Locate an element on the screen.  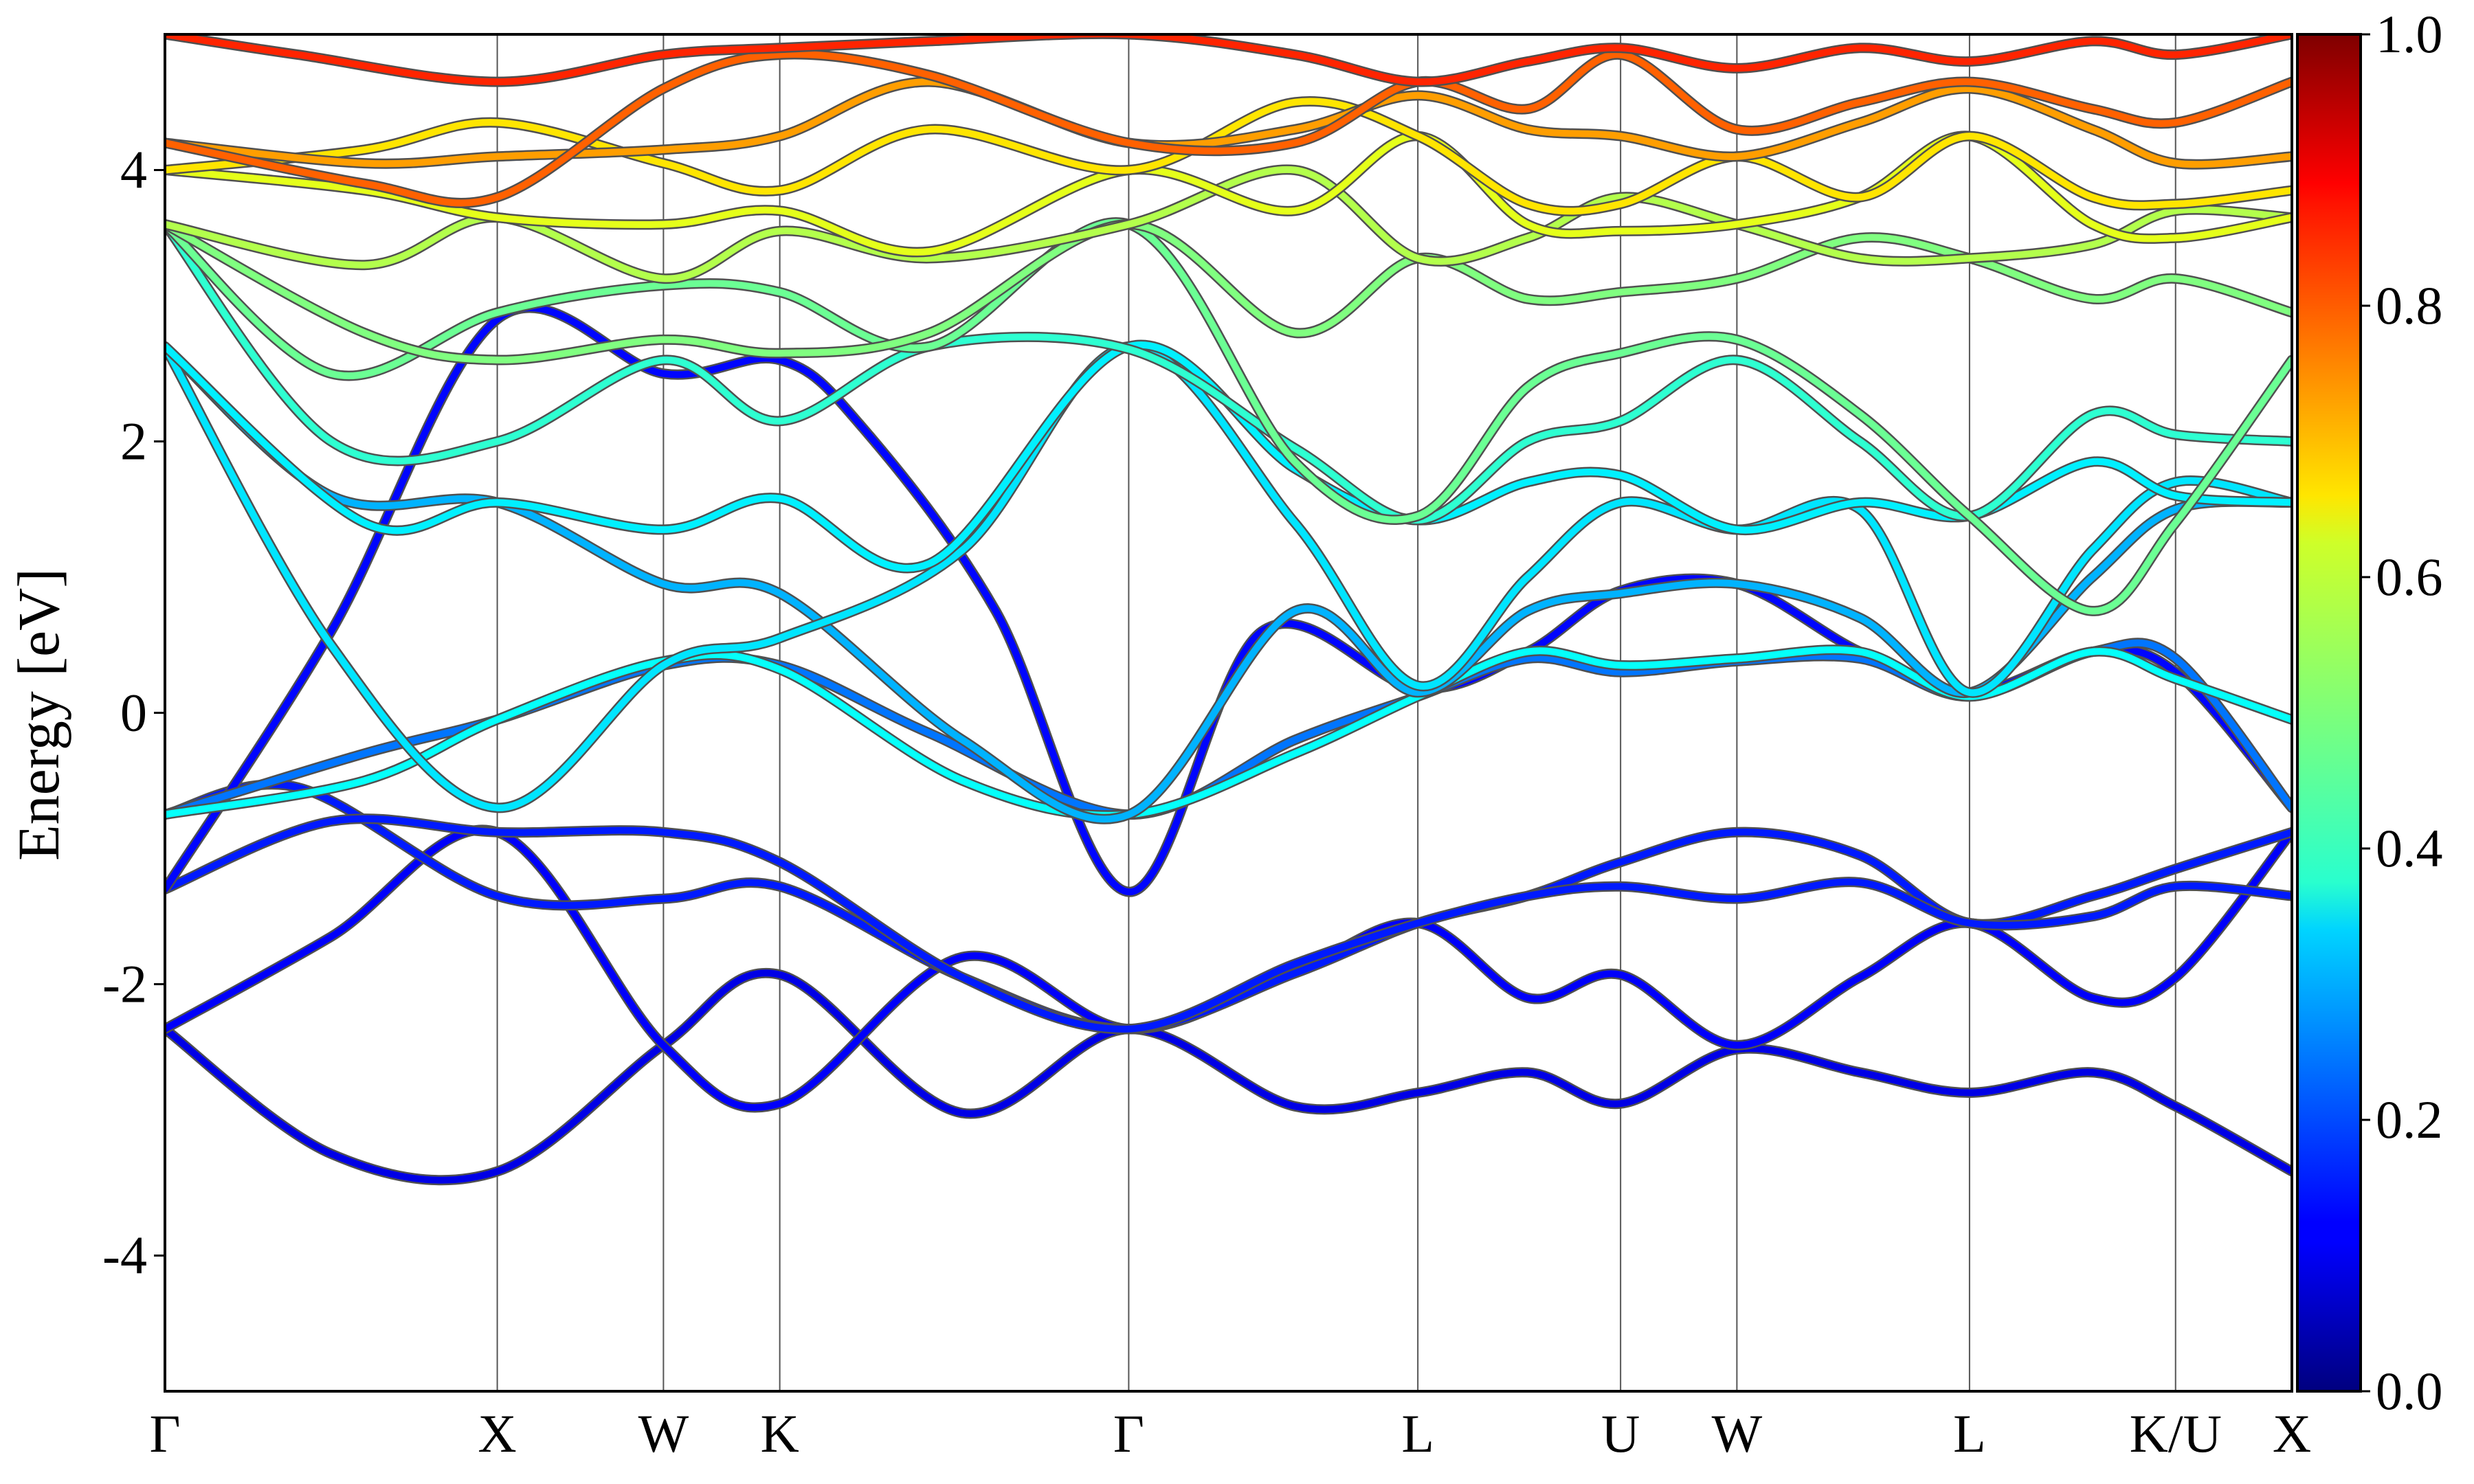
colorbar-tick-label: 1.0 is located at coordinates (2409, 34).